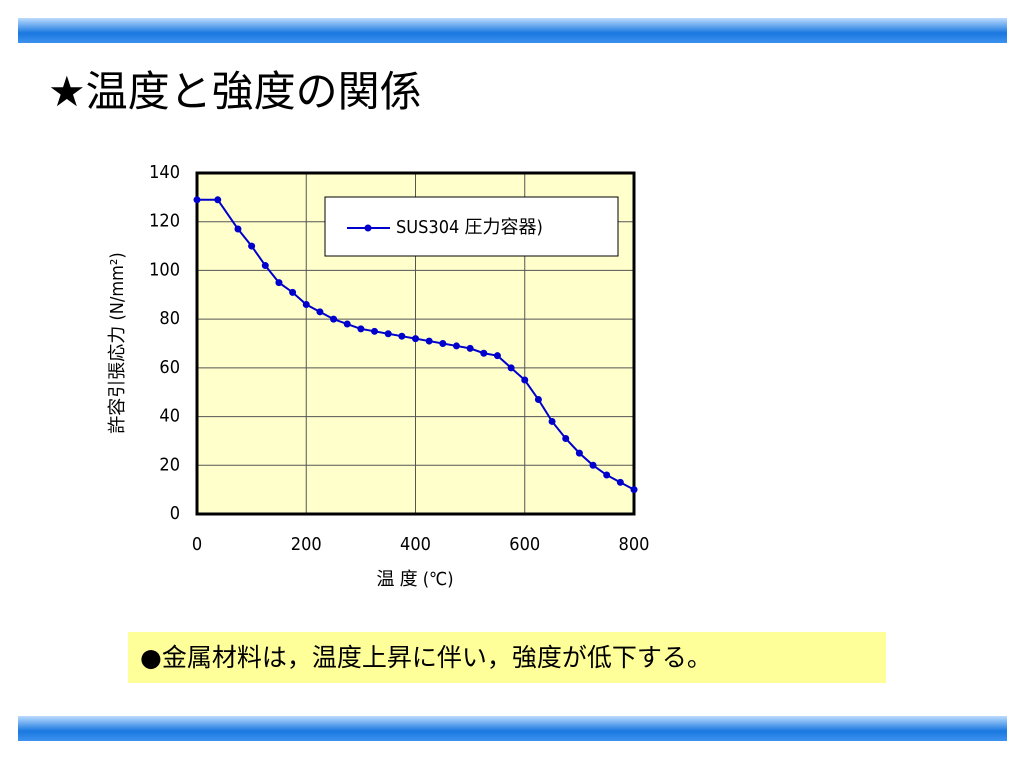 This screenshot has width=1024, height=768. Describe the element at coordinates (169, 318) in the screenshot. I see `y-tick-label: 80` at that location.